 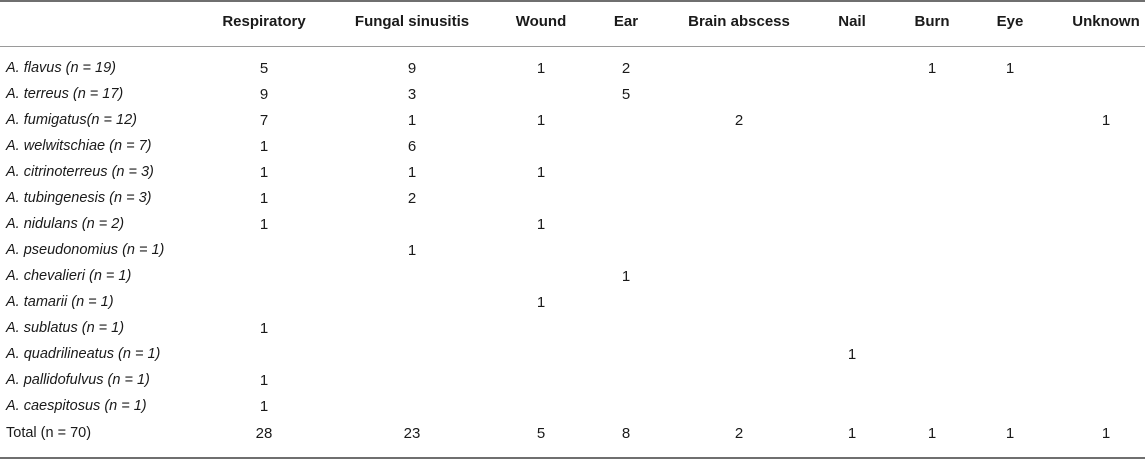 What do you see at coordinates (264, 21) in the screenshot?
I see `column-header: Respiratory` at bounding box center [264, 21].